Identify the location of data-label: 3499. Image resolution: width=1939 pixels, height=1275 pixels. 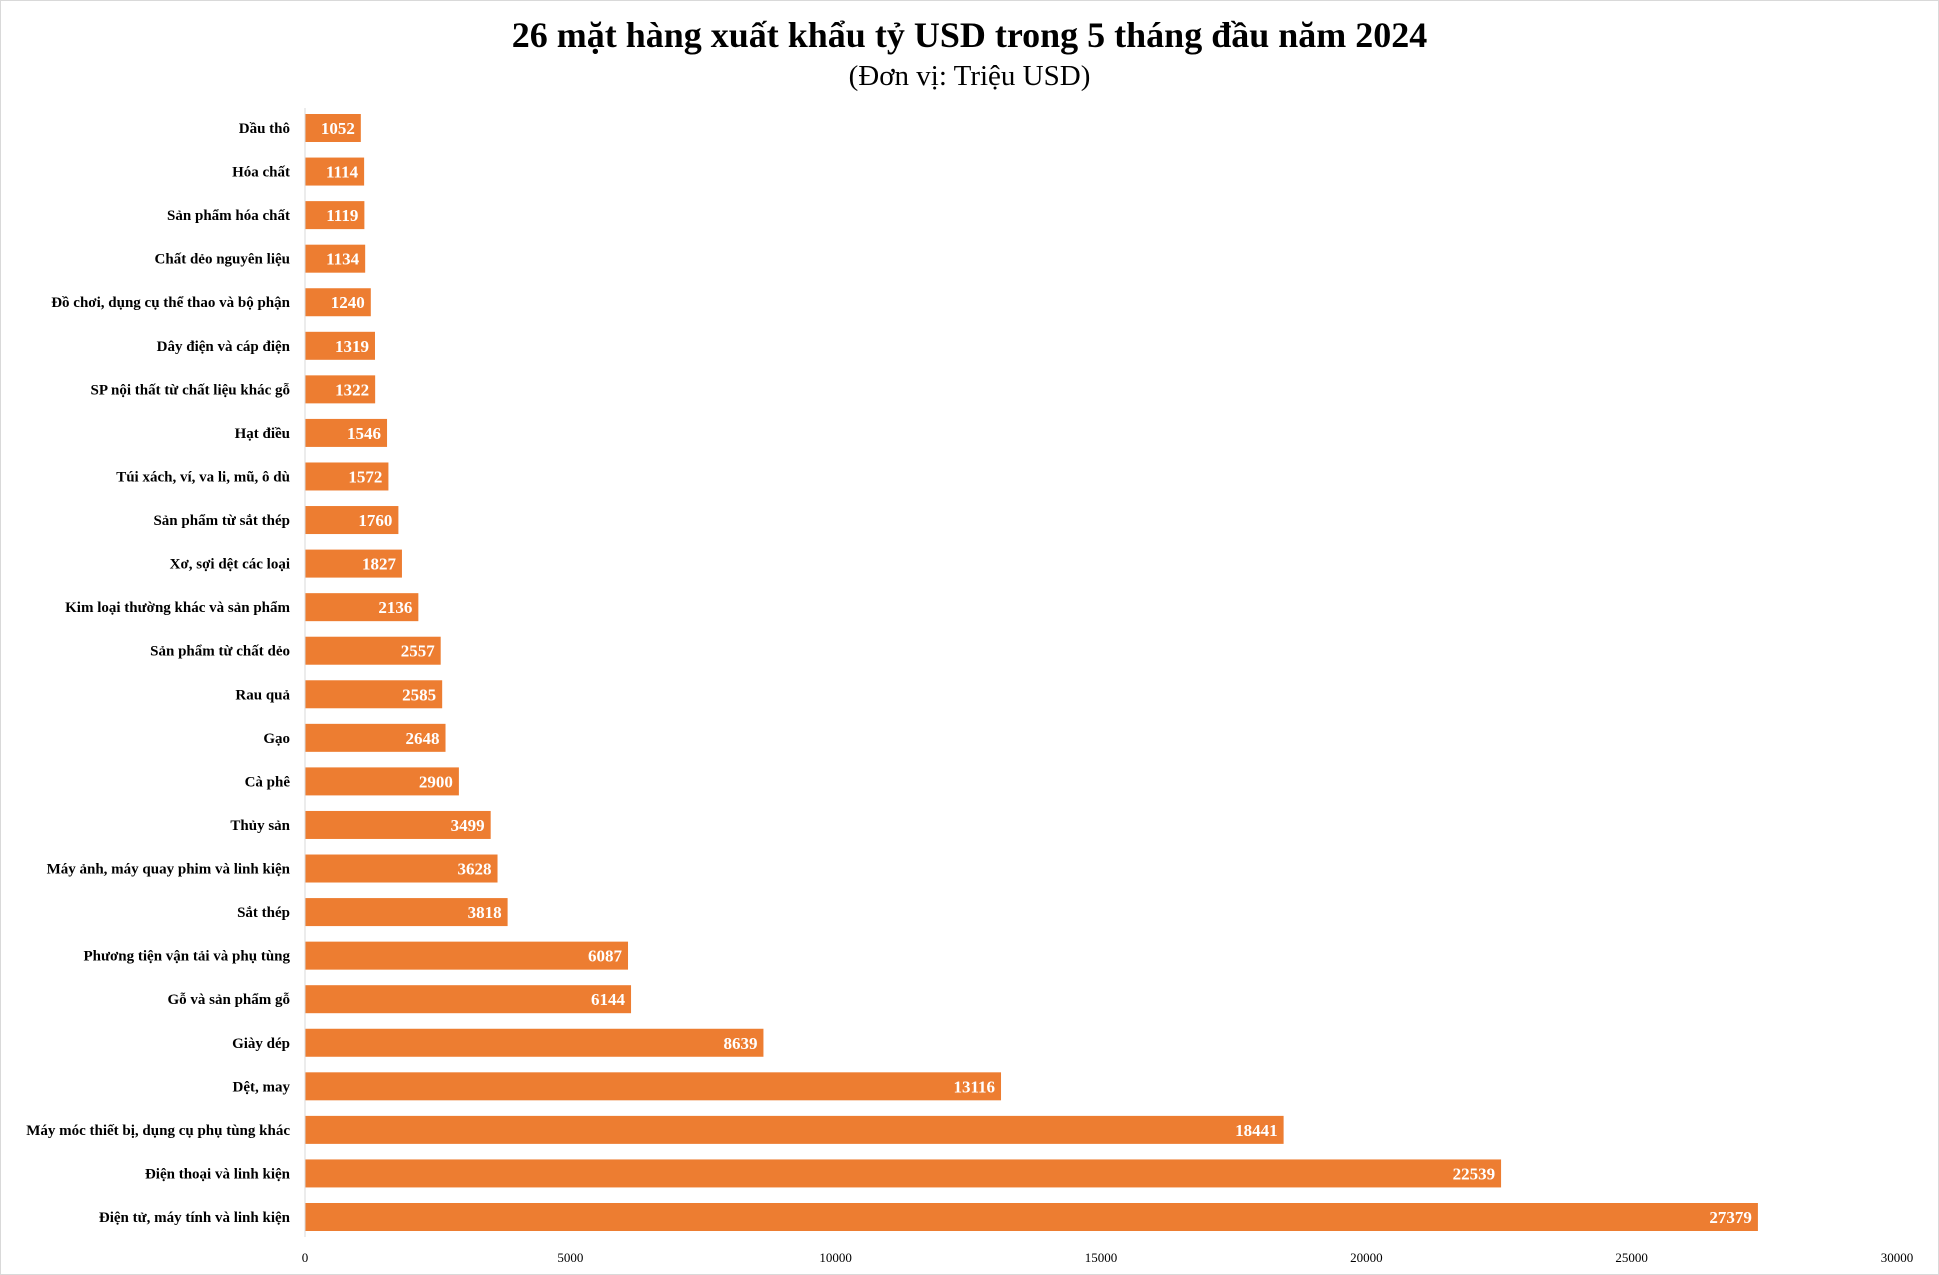
(468, 825).